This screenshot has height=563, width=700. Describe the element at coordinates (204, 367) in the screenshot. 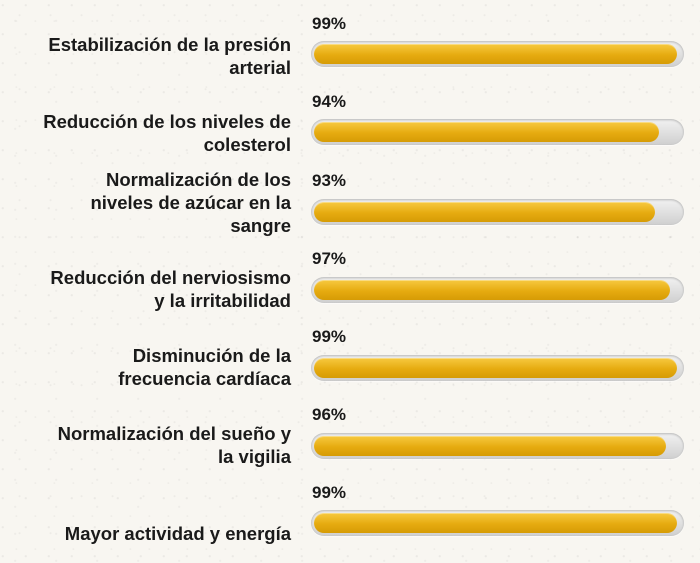

I see `bar-category-label: Disminución de la frecuencia cardíaca` at that location.